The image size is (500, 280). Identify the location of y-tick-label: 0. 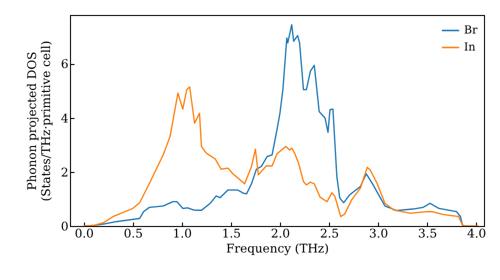
(64, 227).